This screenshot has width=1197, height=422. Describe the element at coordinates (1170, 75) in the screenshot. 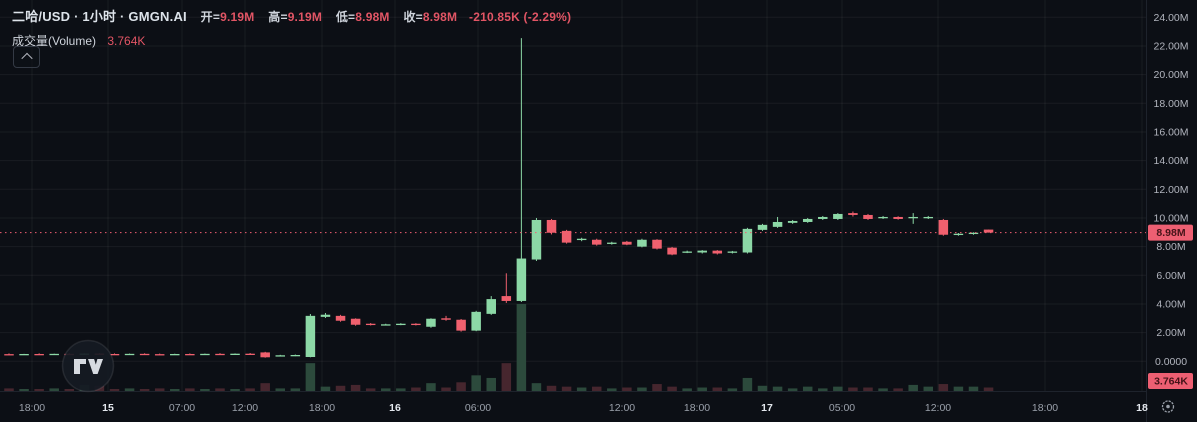

I see `price-axis-label: 20.00M` at that location.